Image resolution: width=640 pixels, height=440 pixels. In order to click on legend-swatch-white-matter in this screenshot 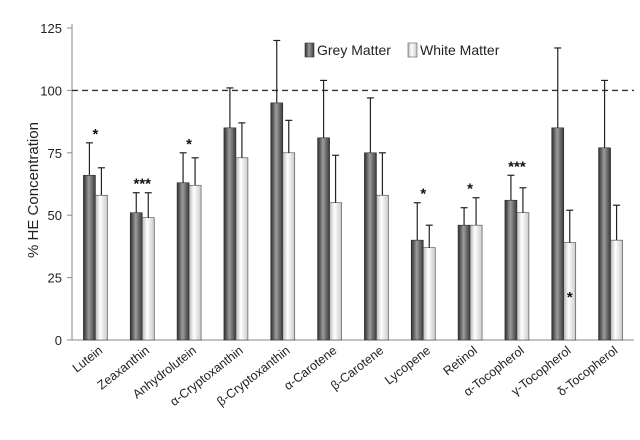, I will do `click(412, 50)`.